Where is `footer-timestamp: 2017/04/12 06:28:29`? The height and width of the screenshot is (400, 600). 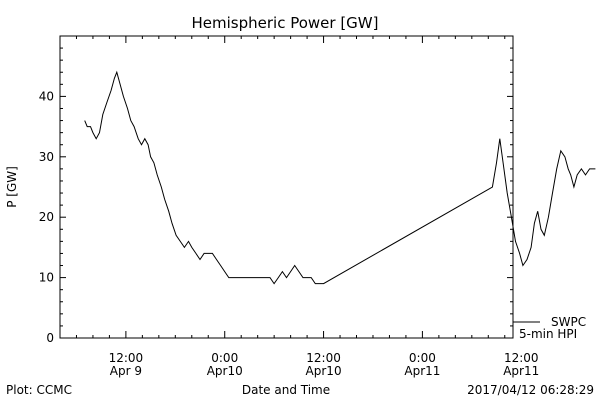
footer-timestamp: 2017/04/12 06:28:29 is located at coordinates (530, 390).